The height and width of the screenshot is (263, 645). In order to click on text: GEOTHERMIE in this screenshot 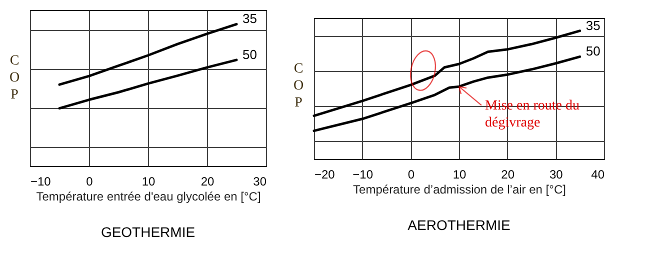, I will do `click(148, 232)`.